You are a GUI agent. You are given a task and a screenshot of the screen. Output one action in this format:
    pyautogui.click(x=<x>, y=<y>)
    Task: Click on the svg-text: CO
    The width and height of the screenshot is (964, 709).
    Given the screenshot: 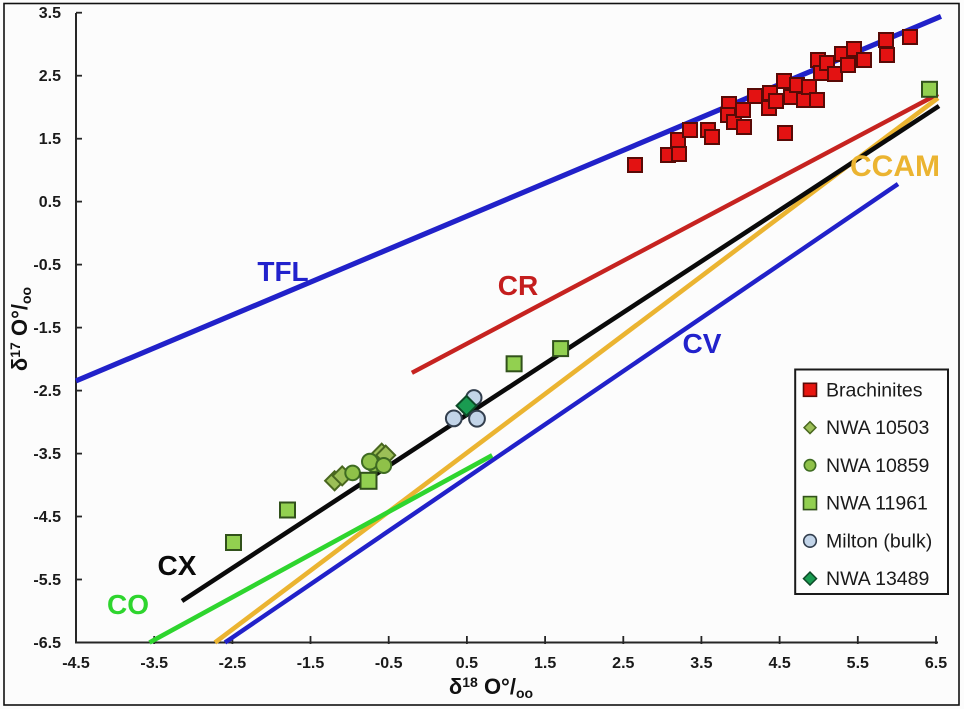 What is the action you would take?
    pyautogui.click(x=128, y=604)
    